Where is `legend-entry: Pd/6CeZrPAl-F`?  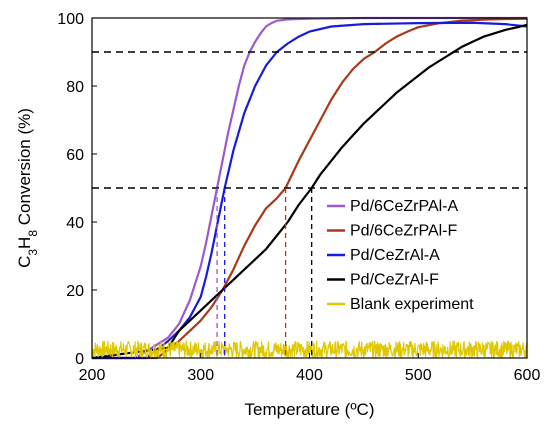 legend-entry: Pd/6CeZrPAl-F is located at coordinates (404, 231).